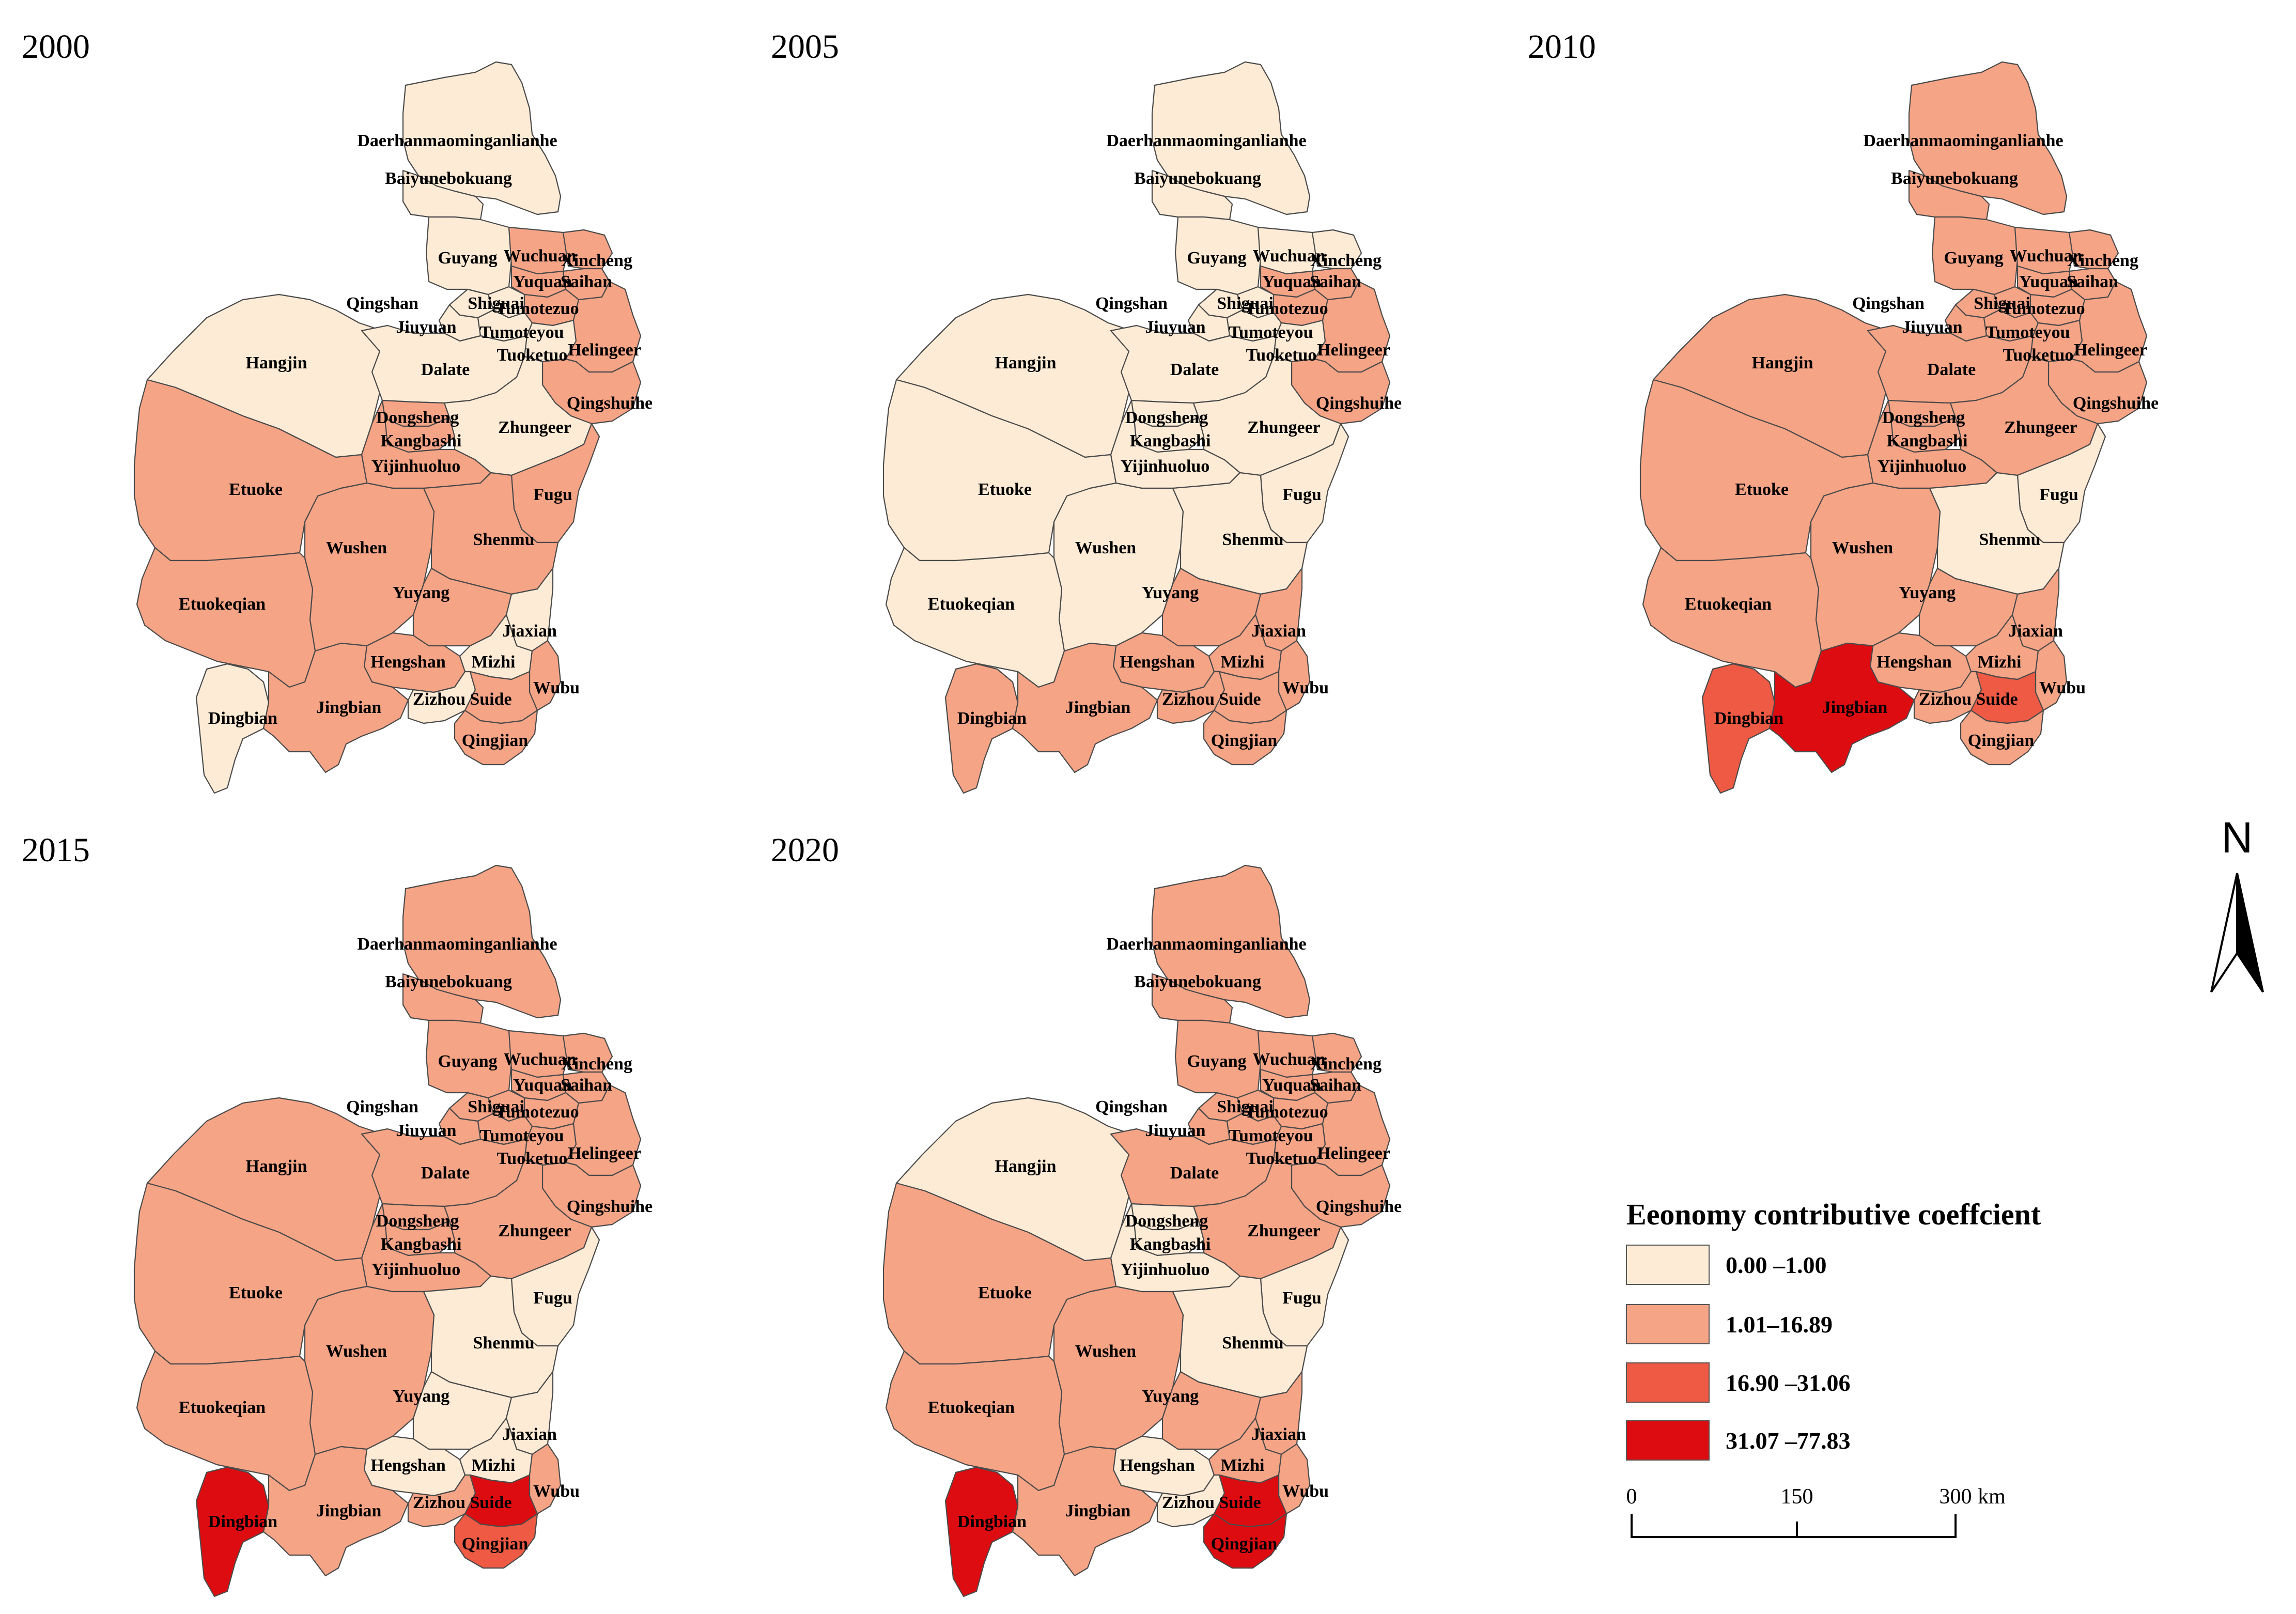 The width and height of the screenshot is (2296, 1614). Describe the element at coordinates (1788, 1383) in the screenshot. I see `legend-label-2: 16.90 –31.06` at that location.